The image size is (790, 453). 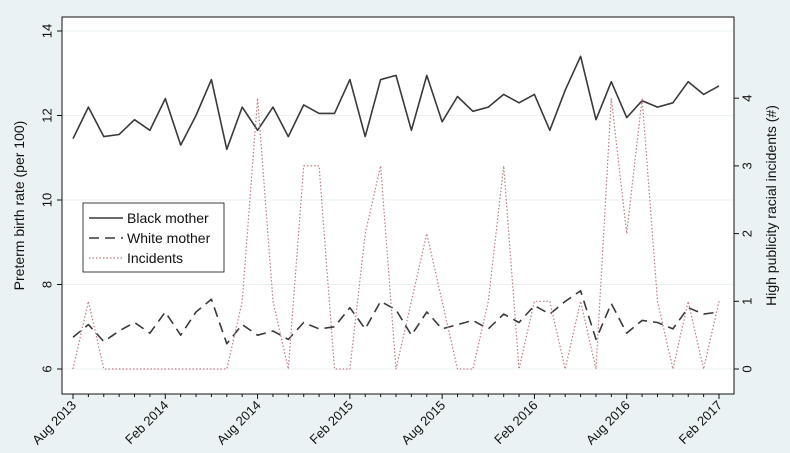 What do you see at coordinates (396, 317) in the screenshot?
I see `series-line-white-mother` at bounding box center [396, 317].